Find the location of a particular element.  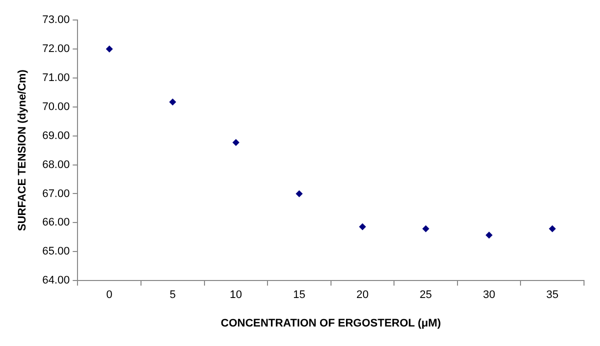

y-tick-label: 71.00 is located at coordinates (56, 78).